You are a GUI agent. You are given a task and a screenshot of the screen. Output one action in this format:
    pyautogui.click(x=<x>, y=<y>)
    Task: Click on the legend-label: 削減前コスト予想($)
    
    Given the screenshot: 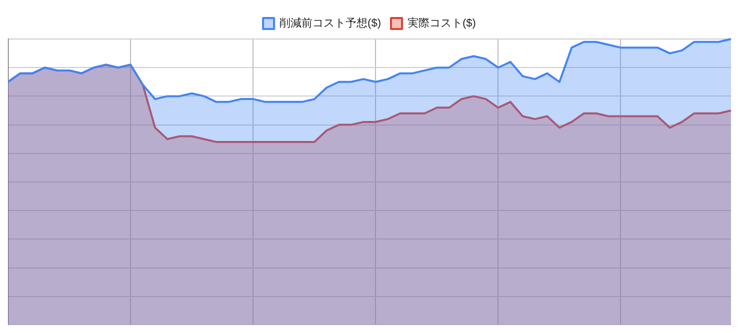 What is the action you would take?
    pyautogui.click(x=331, y=23)
    